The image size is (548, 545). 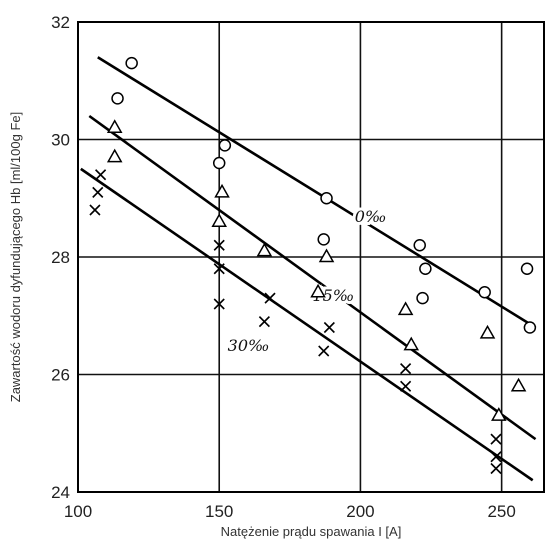 What do you see at coordinates (501, 511) in the screenshot?
I see `x-tick-label: 250` at bounding box center [501, 511].